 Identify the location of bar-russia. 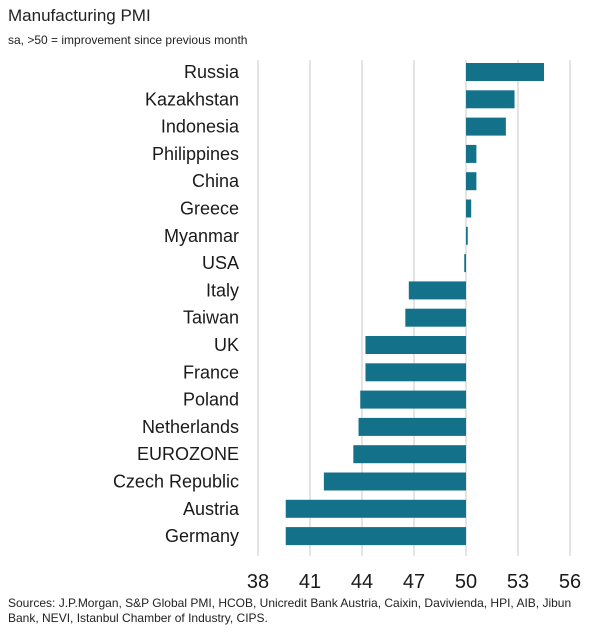
(505, 72).